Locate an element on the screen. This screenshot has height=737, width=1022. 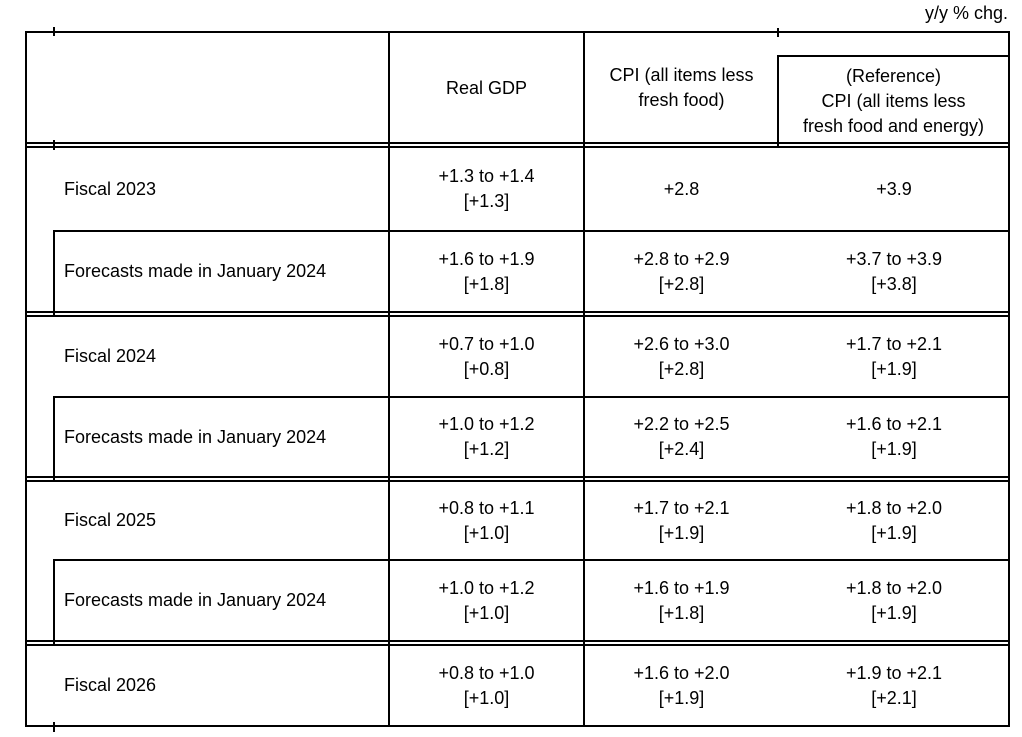
cell-value: +2.2 to +2.5 [+2.4] is located at coordinates (681, 436).